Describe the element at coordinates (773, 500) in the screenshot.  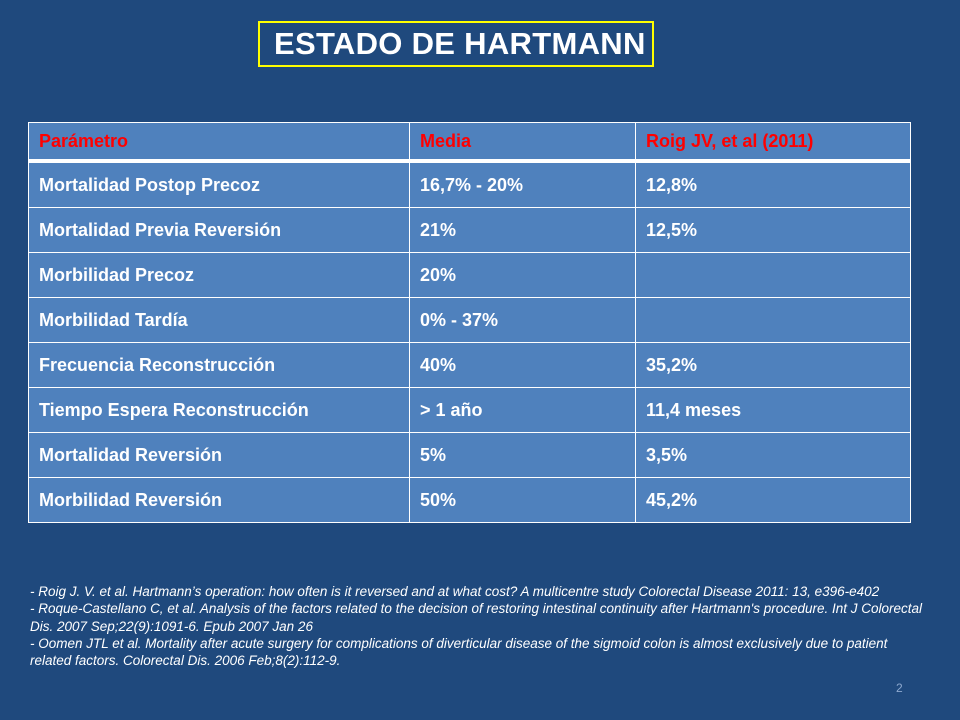
I see `cell-roig: 45,2%` at that location.